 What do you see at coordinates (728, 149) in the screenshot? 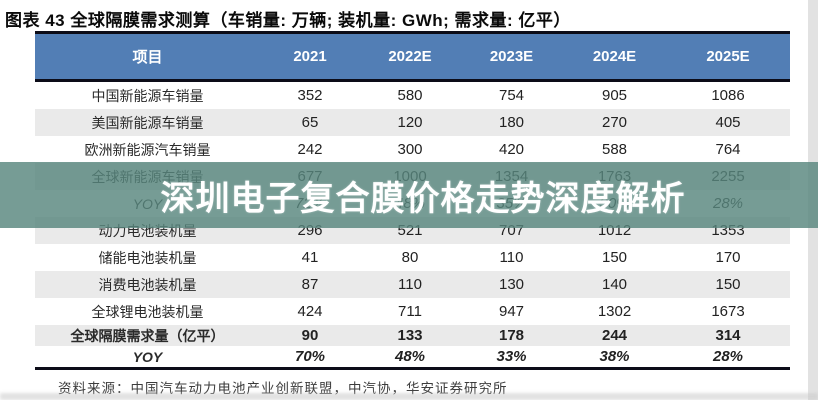
I see `cell-value: 764` at bounding box center [728, 149].